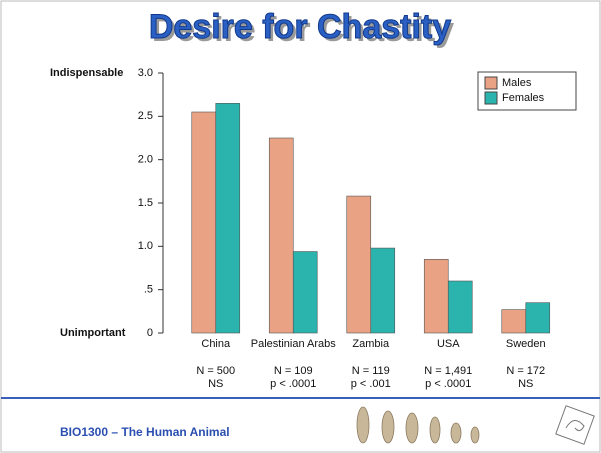  I want to click on y-tick-label: 1.5, so click(145, 203).